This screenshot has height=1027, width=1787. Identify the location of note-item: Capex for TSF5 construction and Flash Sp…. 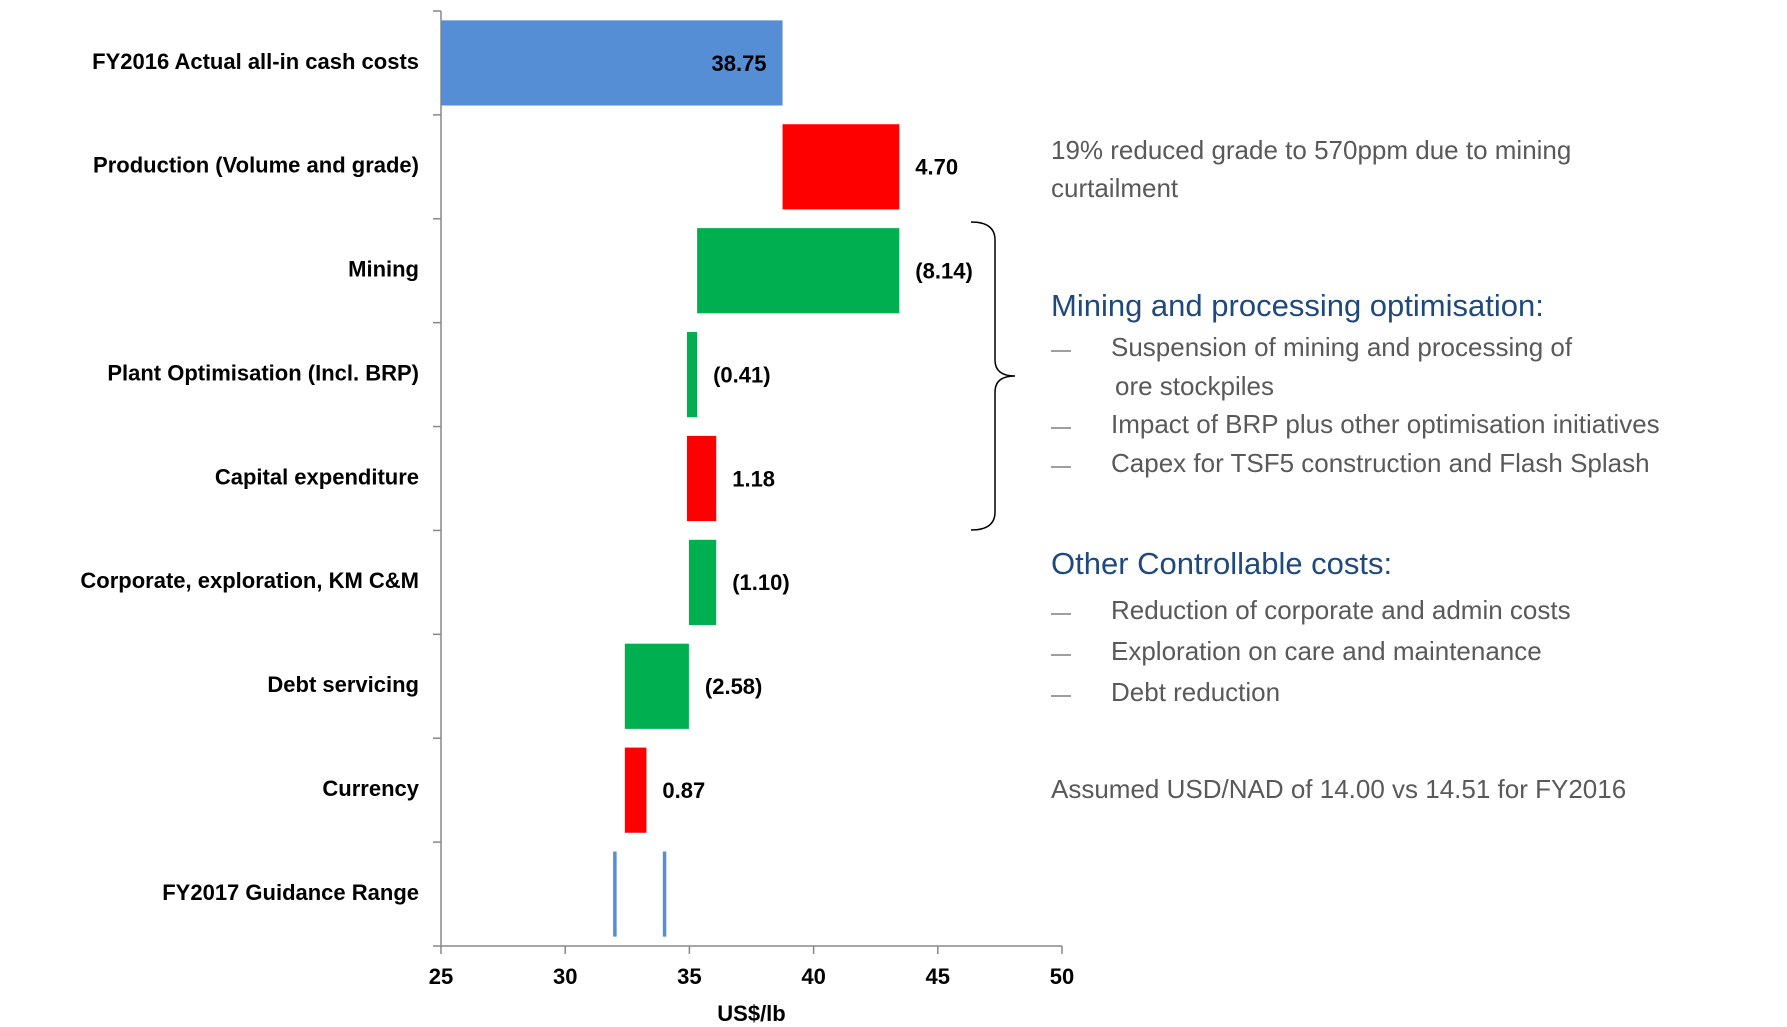
(1380, 463).